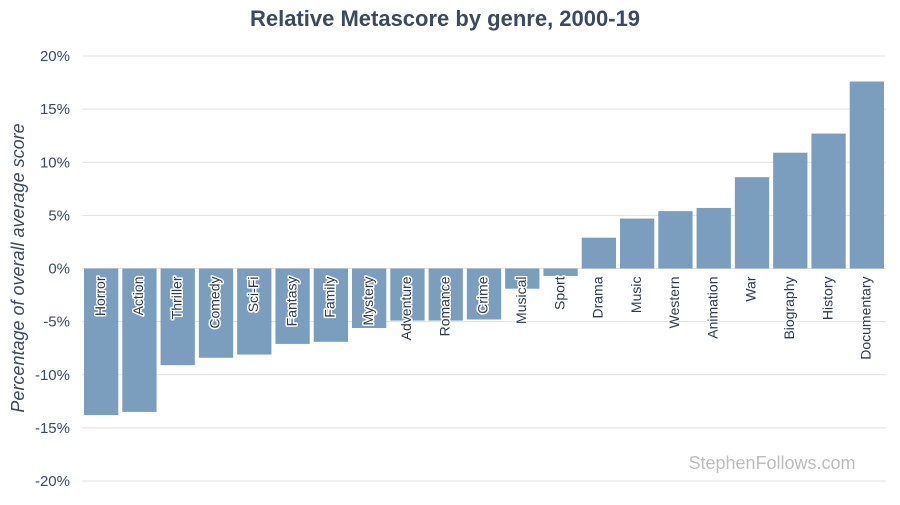 This screenshot has width=900, height=505. Describe the element at coordinates (368, 301) in the screenshot. I see `category-label-mystery: Mystery` at that location.